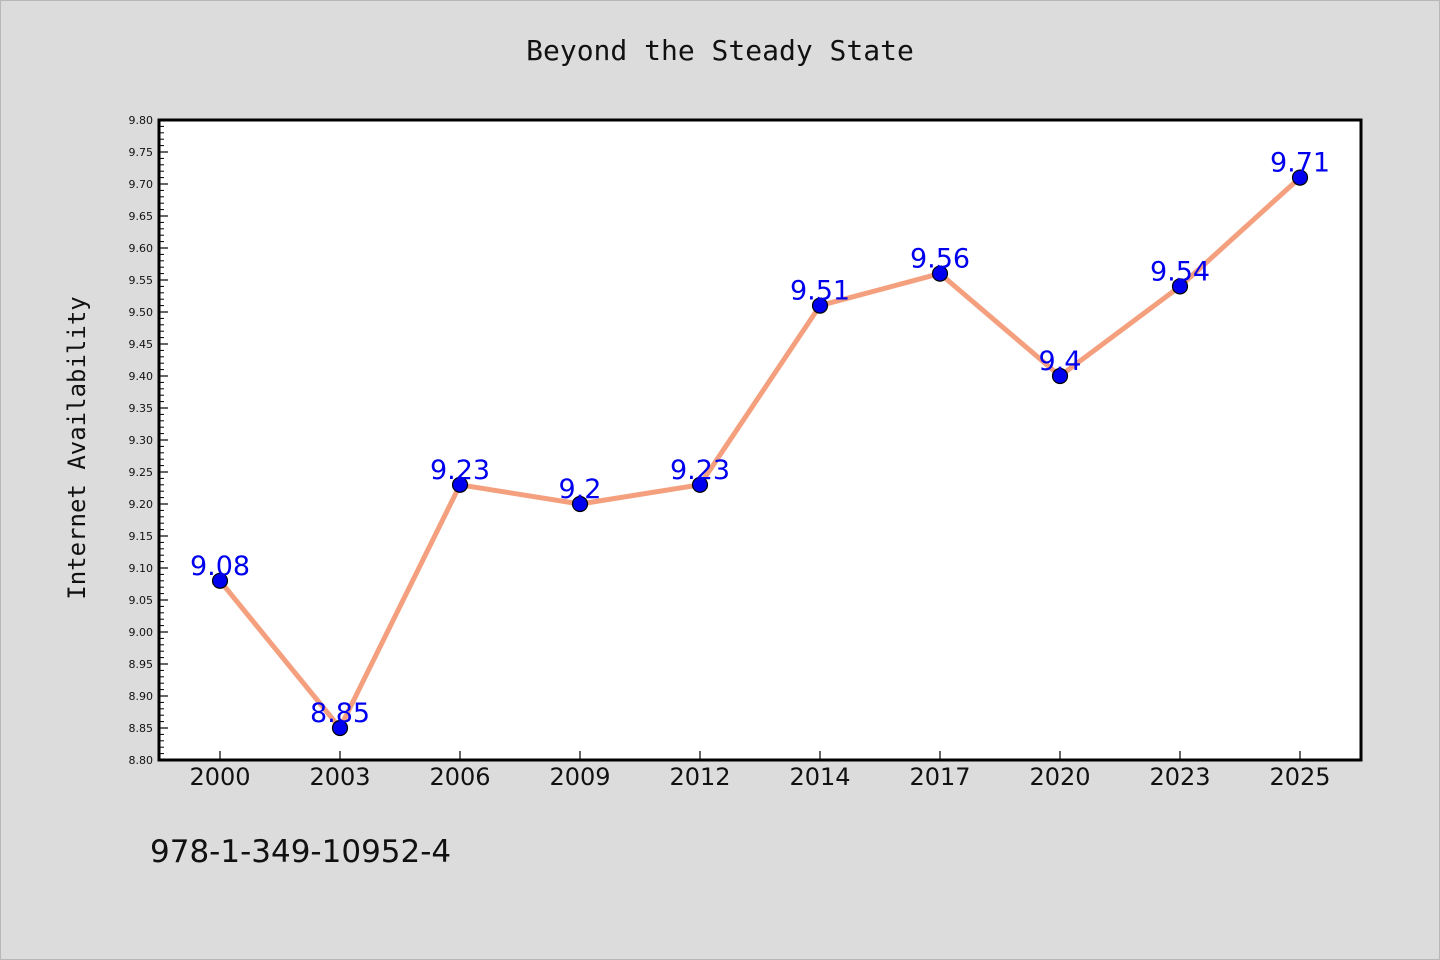  Describe the element at coordinates (1179, 777) in the screenshot. I see `x-tick-label: 2023` at that location.